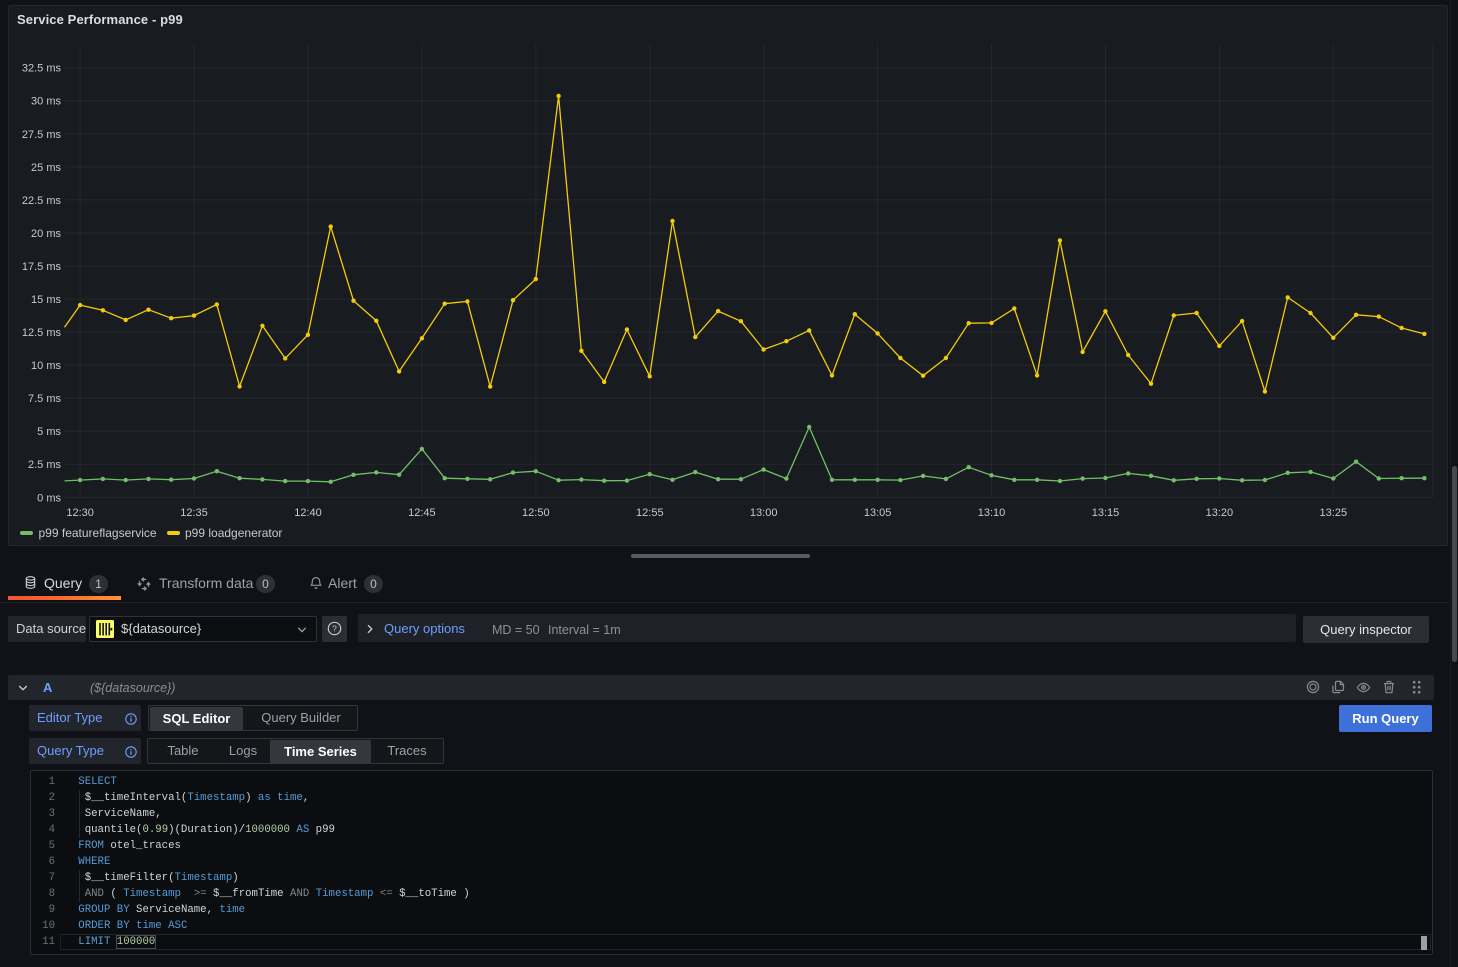 This screenshot has width=1458, height=967. Describe the element at coordinates (42, 267) in the screenshot. I see `svg-text: 17.5 ms` at that location.